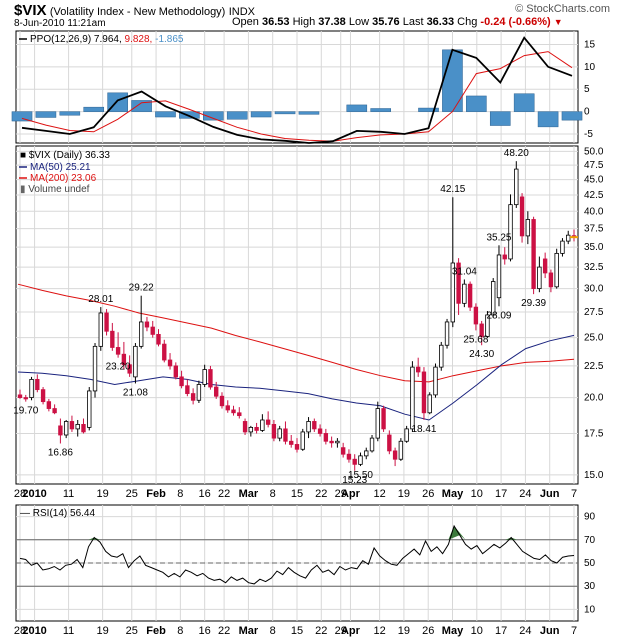 This screenshot has height=639, width=620. What do you see at coordinates (332, 22) in the screenshot?
I see `high-value: 37.38` at bounding box center [332, 22].